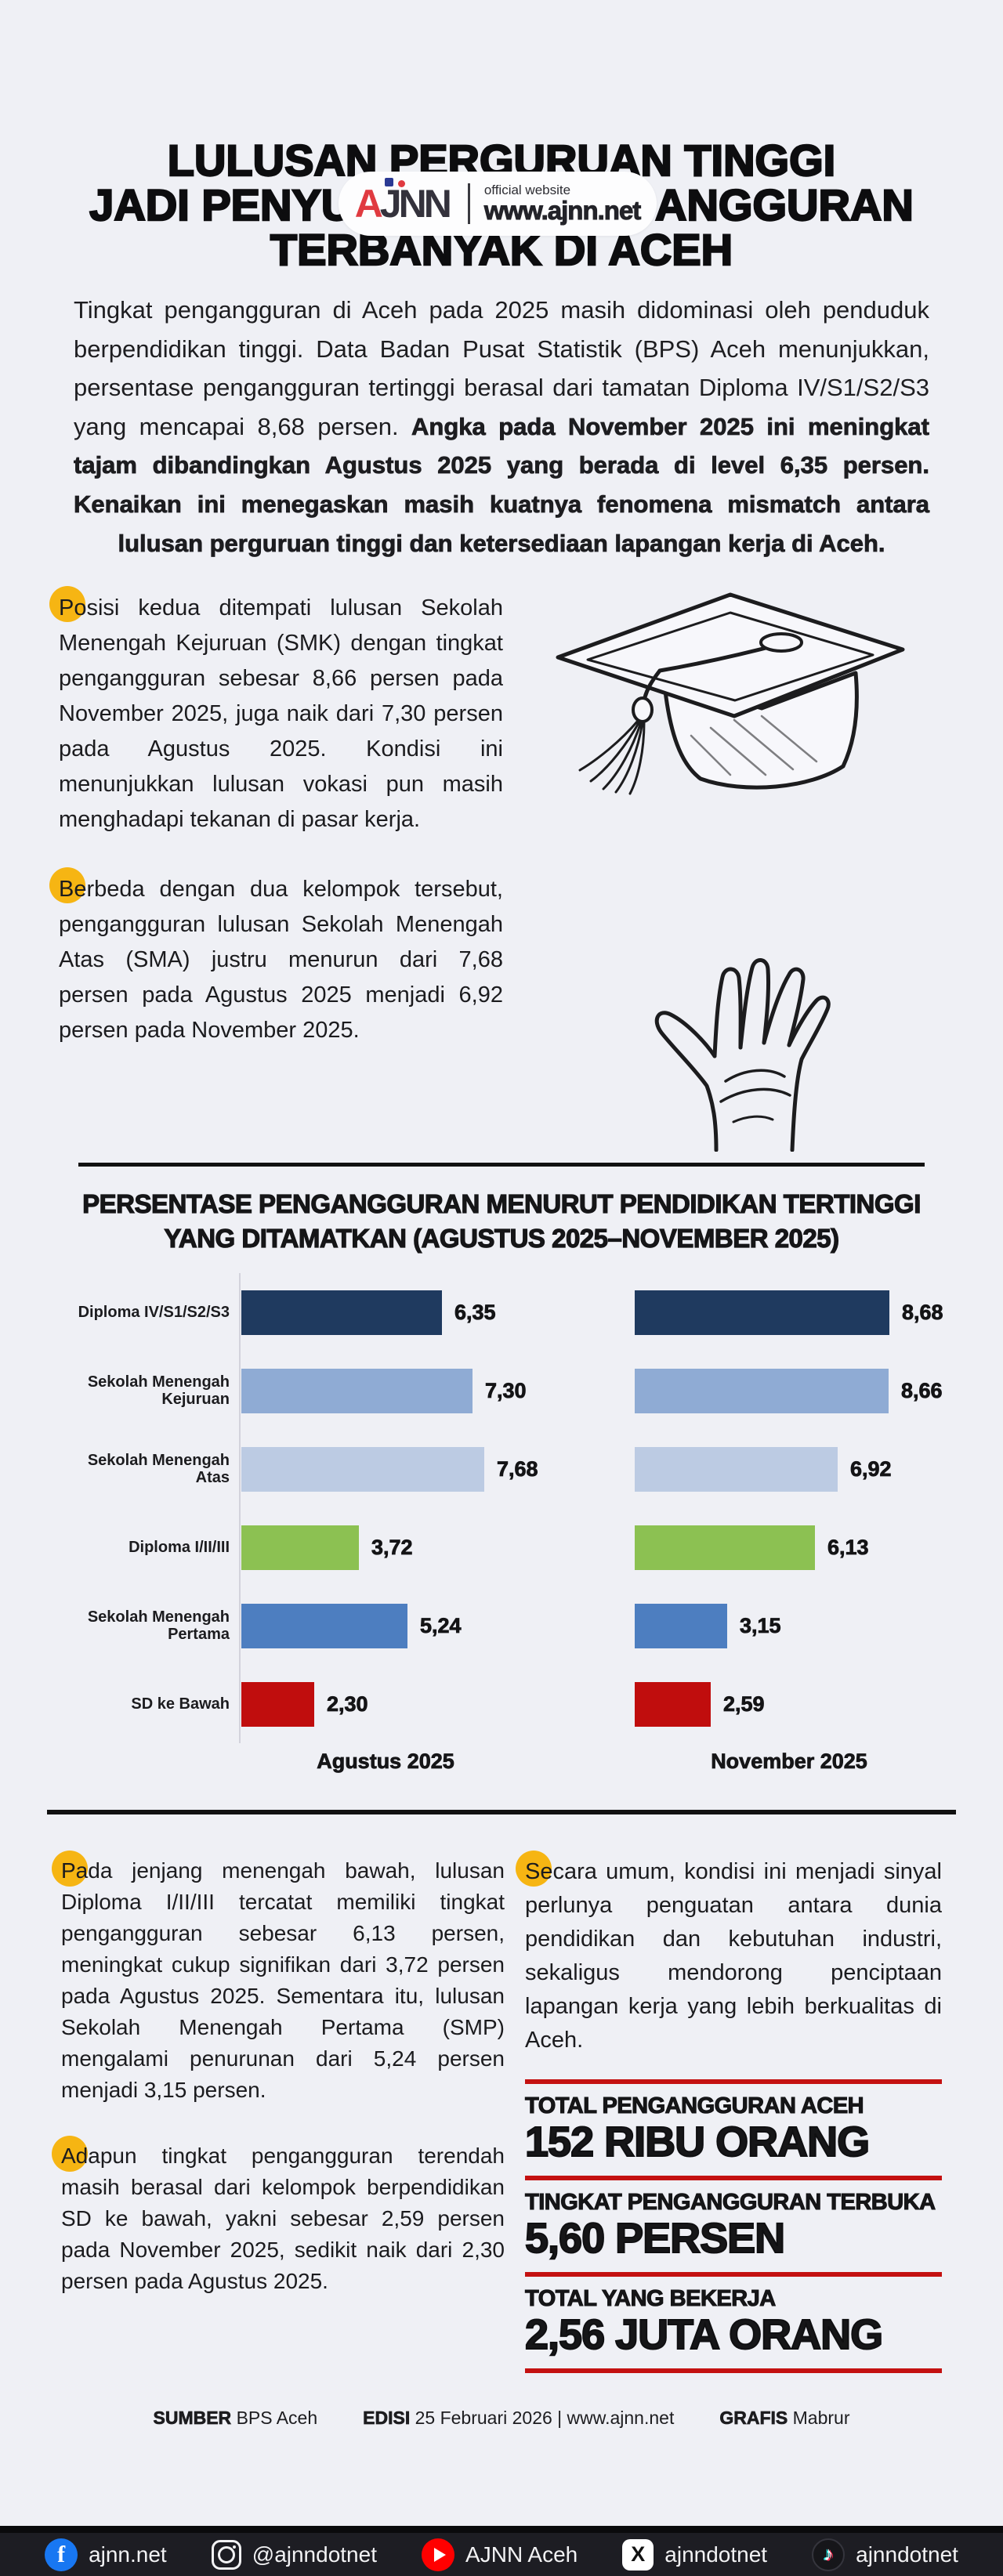 Image resolution: width=1003 pixels, height=2576 pixels. What do you see at coordinates (61, 2555) in the screenshot?
I see `facebook-icon: f` at bounding box center [61, 2555].